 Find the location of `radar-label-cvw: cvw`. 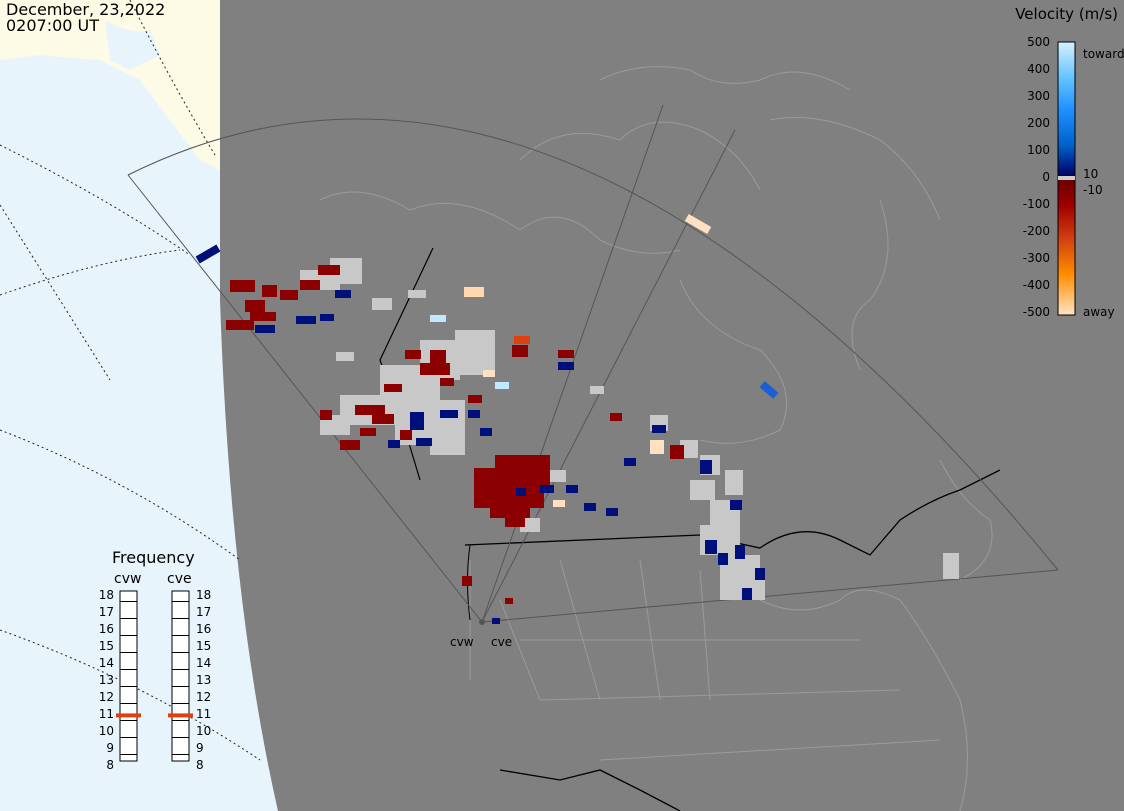

radar-label-cvw: cvw is located at coordinates (462, 642).